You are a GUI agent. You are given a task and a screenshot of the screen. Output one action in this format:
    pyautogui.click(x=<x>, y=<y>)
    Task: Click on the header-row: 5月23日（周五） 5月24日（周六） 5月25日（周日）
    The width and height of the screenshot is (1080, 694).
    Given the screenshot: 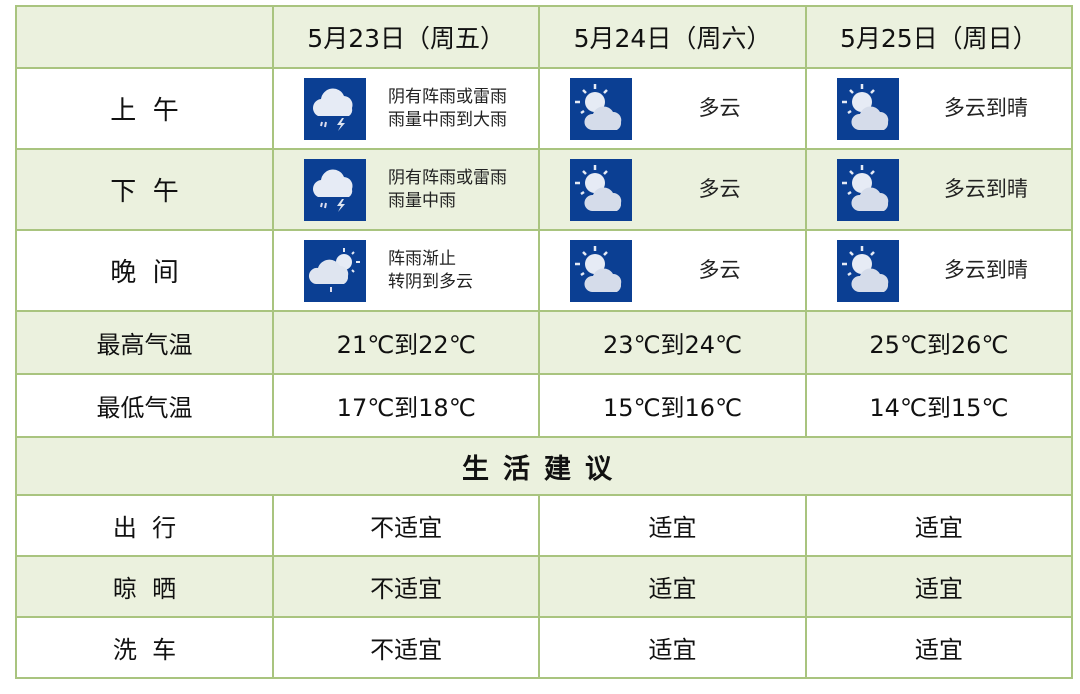 What is the action you would take?
    pyautogui.click(x=544, y=37)
    